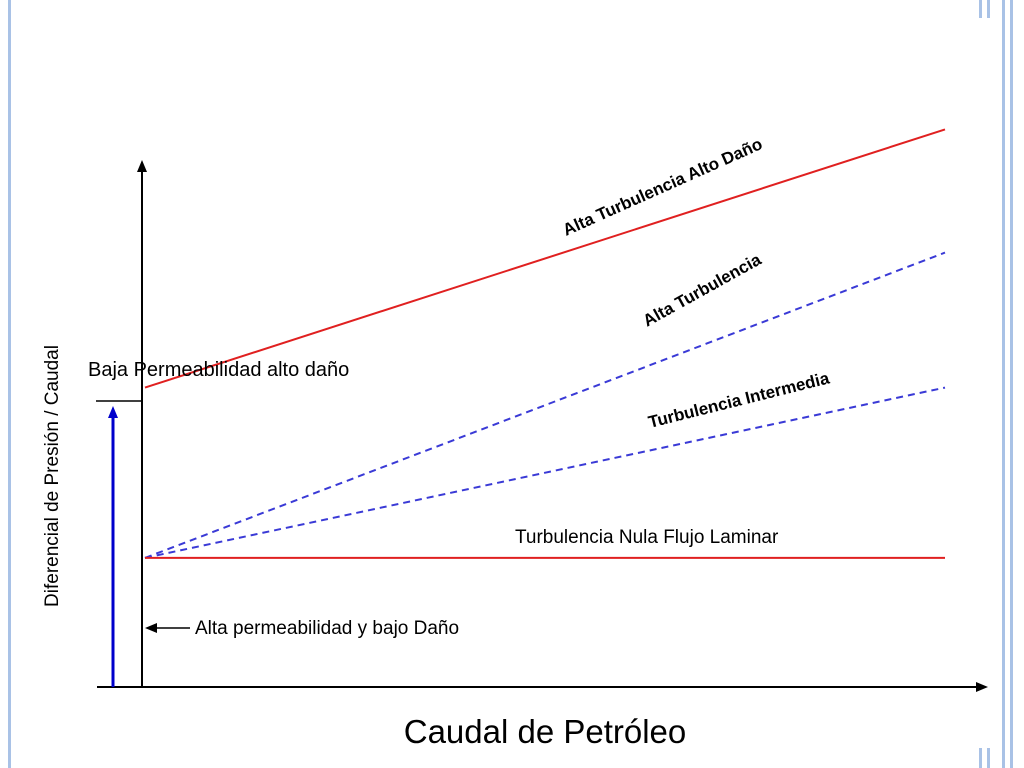 The height and width of the screenshot is (768, 1024). What do you see at coordinates (327, 628) in the screenshot?
I see `annotation-alta-permeabilidad: Alta permeabilidad y bajo Daño` at bounding box center [327, 628].